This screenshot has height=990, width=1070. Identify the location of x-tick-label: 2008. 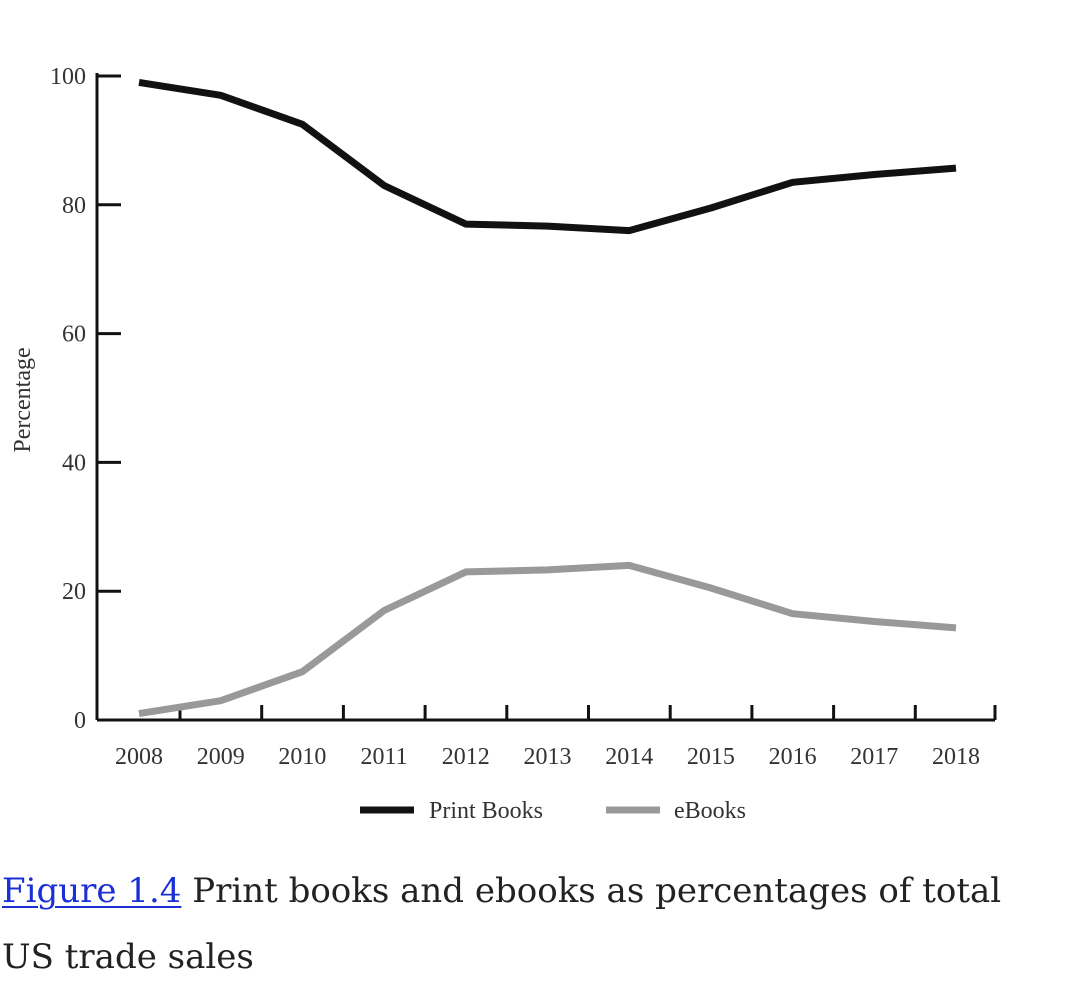
(139, 757).